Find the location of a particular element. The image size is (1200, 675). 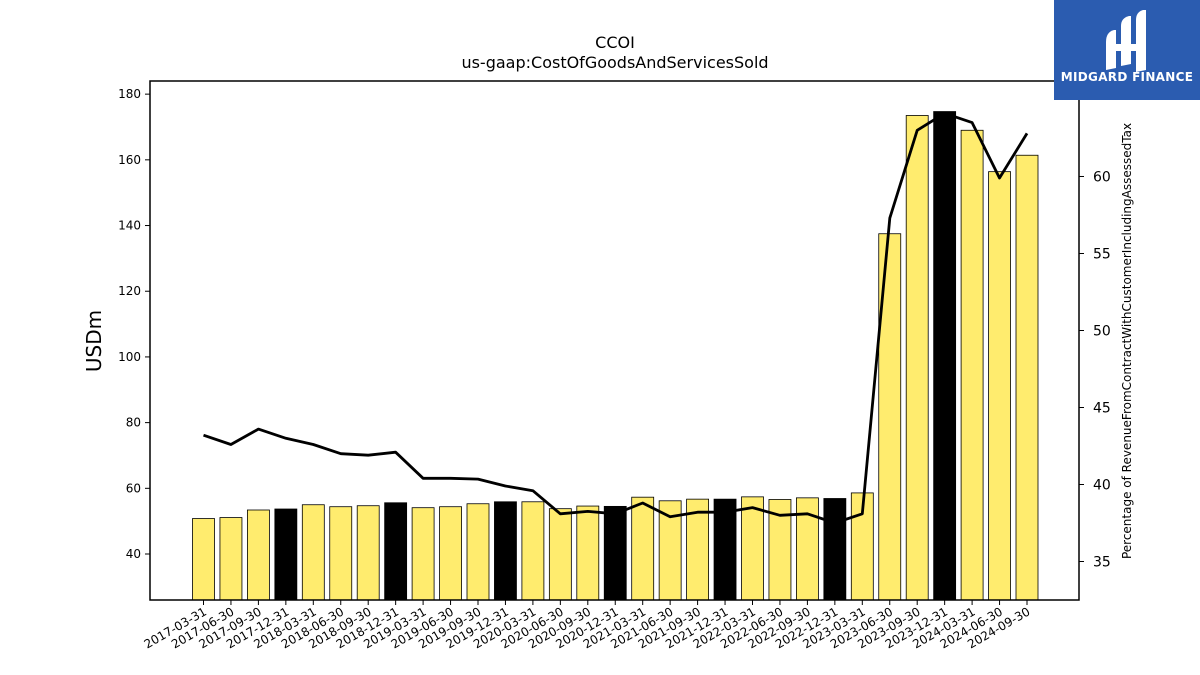

brand-logo: MIDGARD FINANCE is located at coordinates (1127, 50).